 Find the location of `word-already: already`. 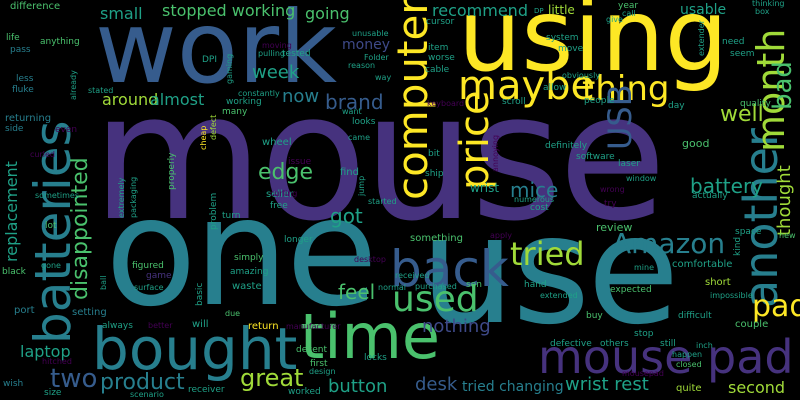

word-already: already is located at coordinates (73, 85).